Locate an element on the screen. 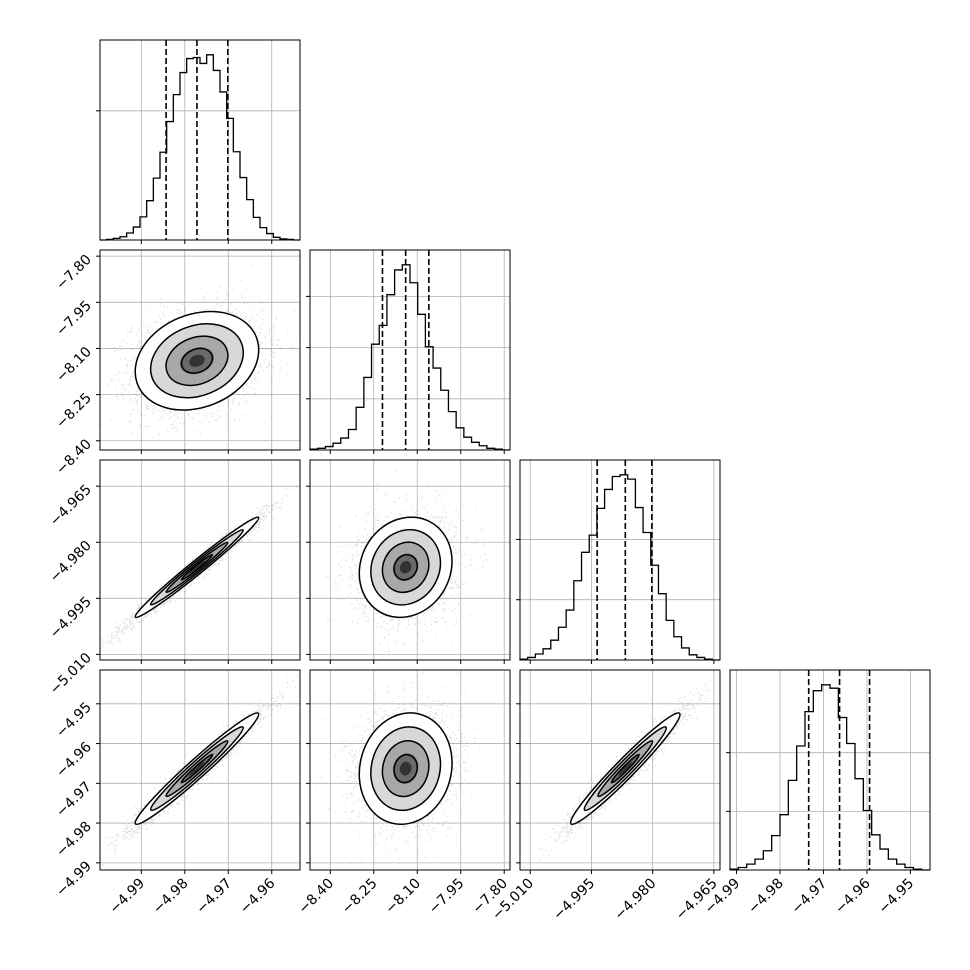 The height and width of the screenshot is (970, 970). y-tick-label-1-4: −7.80 is located at coordinates (74, 273).